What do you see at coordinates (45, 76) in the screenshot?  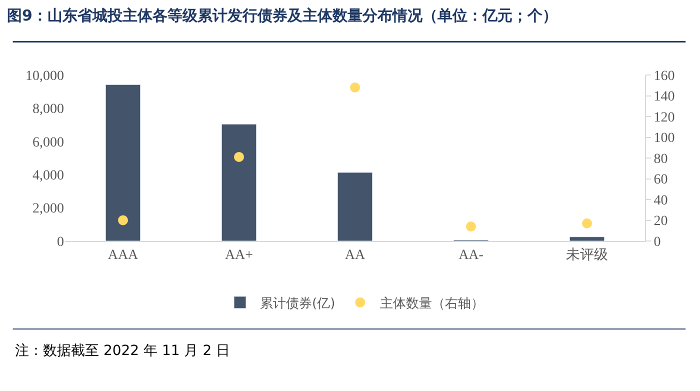 I see `y-tick-label: 10,000` at bounding box center [45, 76].